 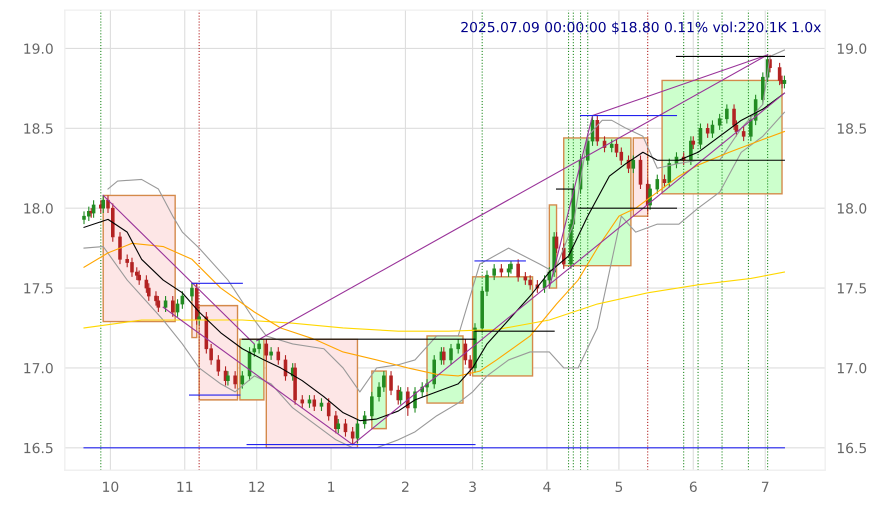 What do you see at coordinates (38, 128) in the screenshot?
I see `y-tick-label: 18.5` at bounding box center [38, 128].